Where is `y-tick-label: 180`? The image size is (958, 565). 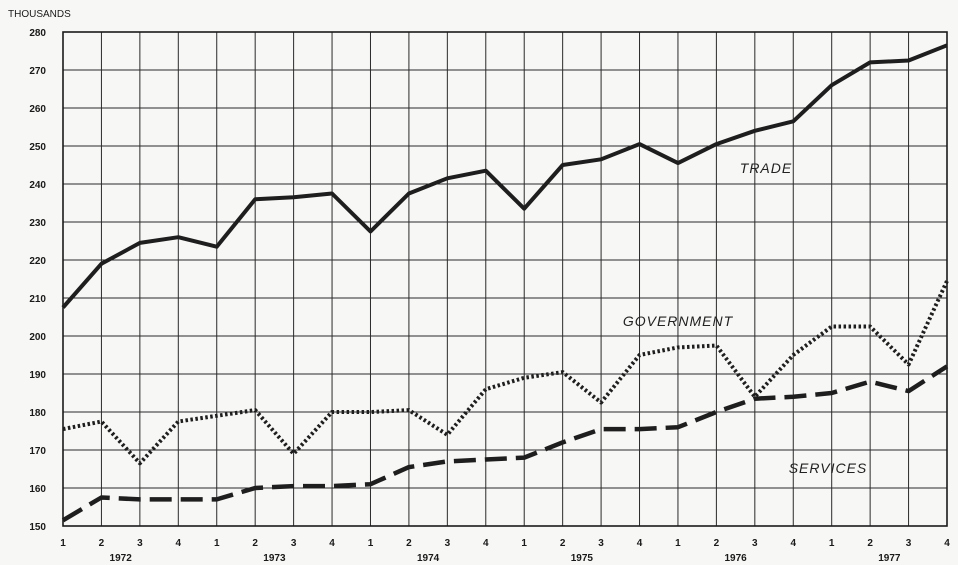 y-tick-label: 180 is located at coordinates (37, 413).